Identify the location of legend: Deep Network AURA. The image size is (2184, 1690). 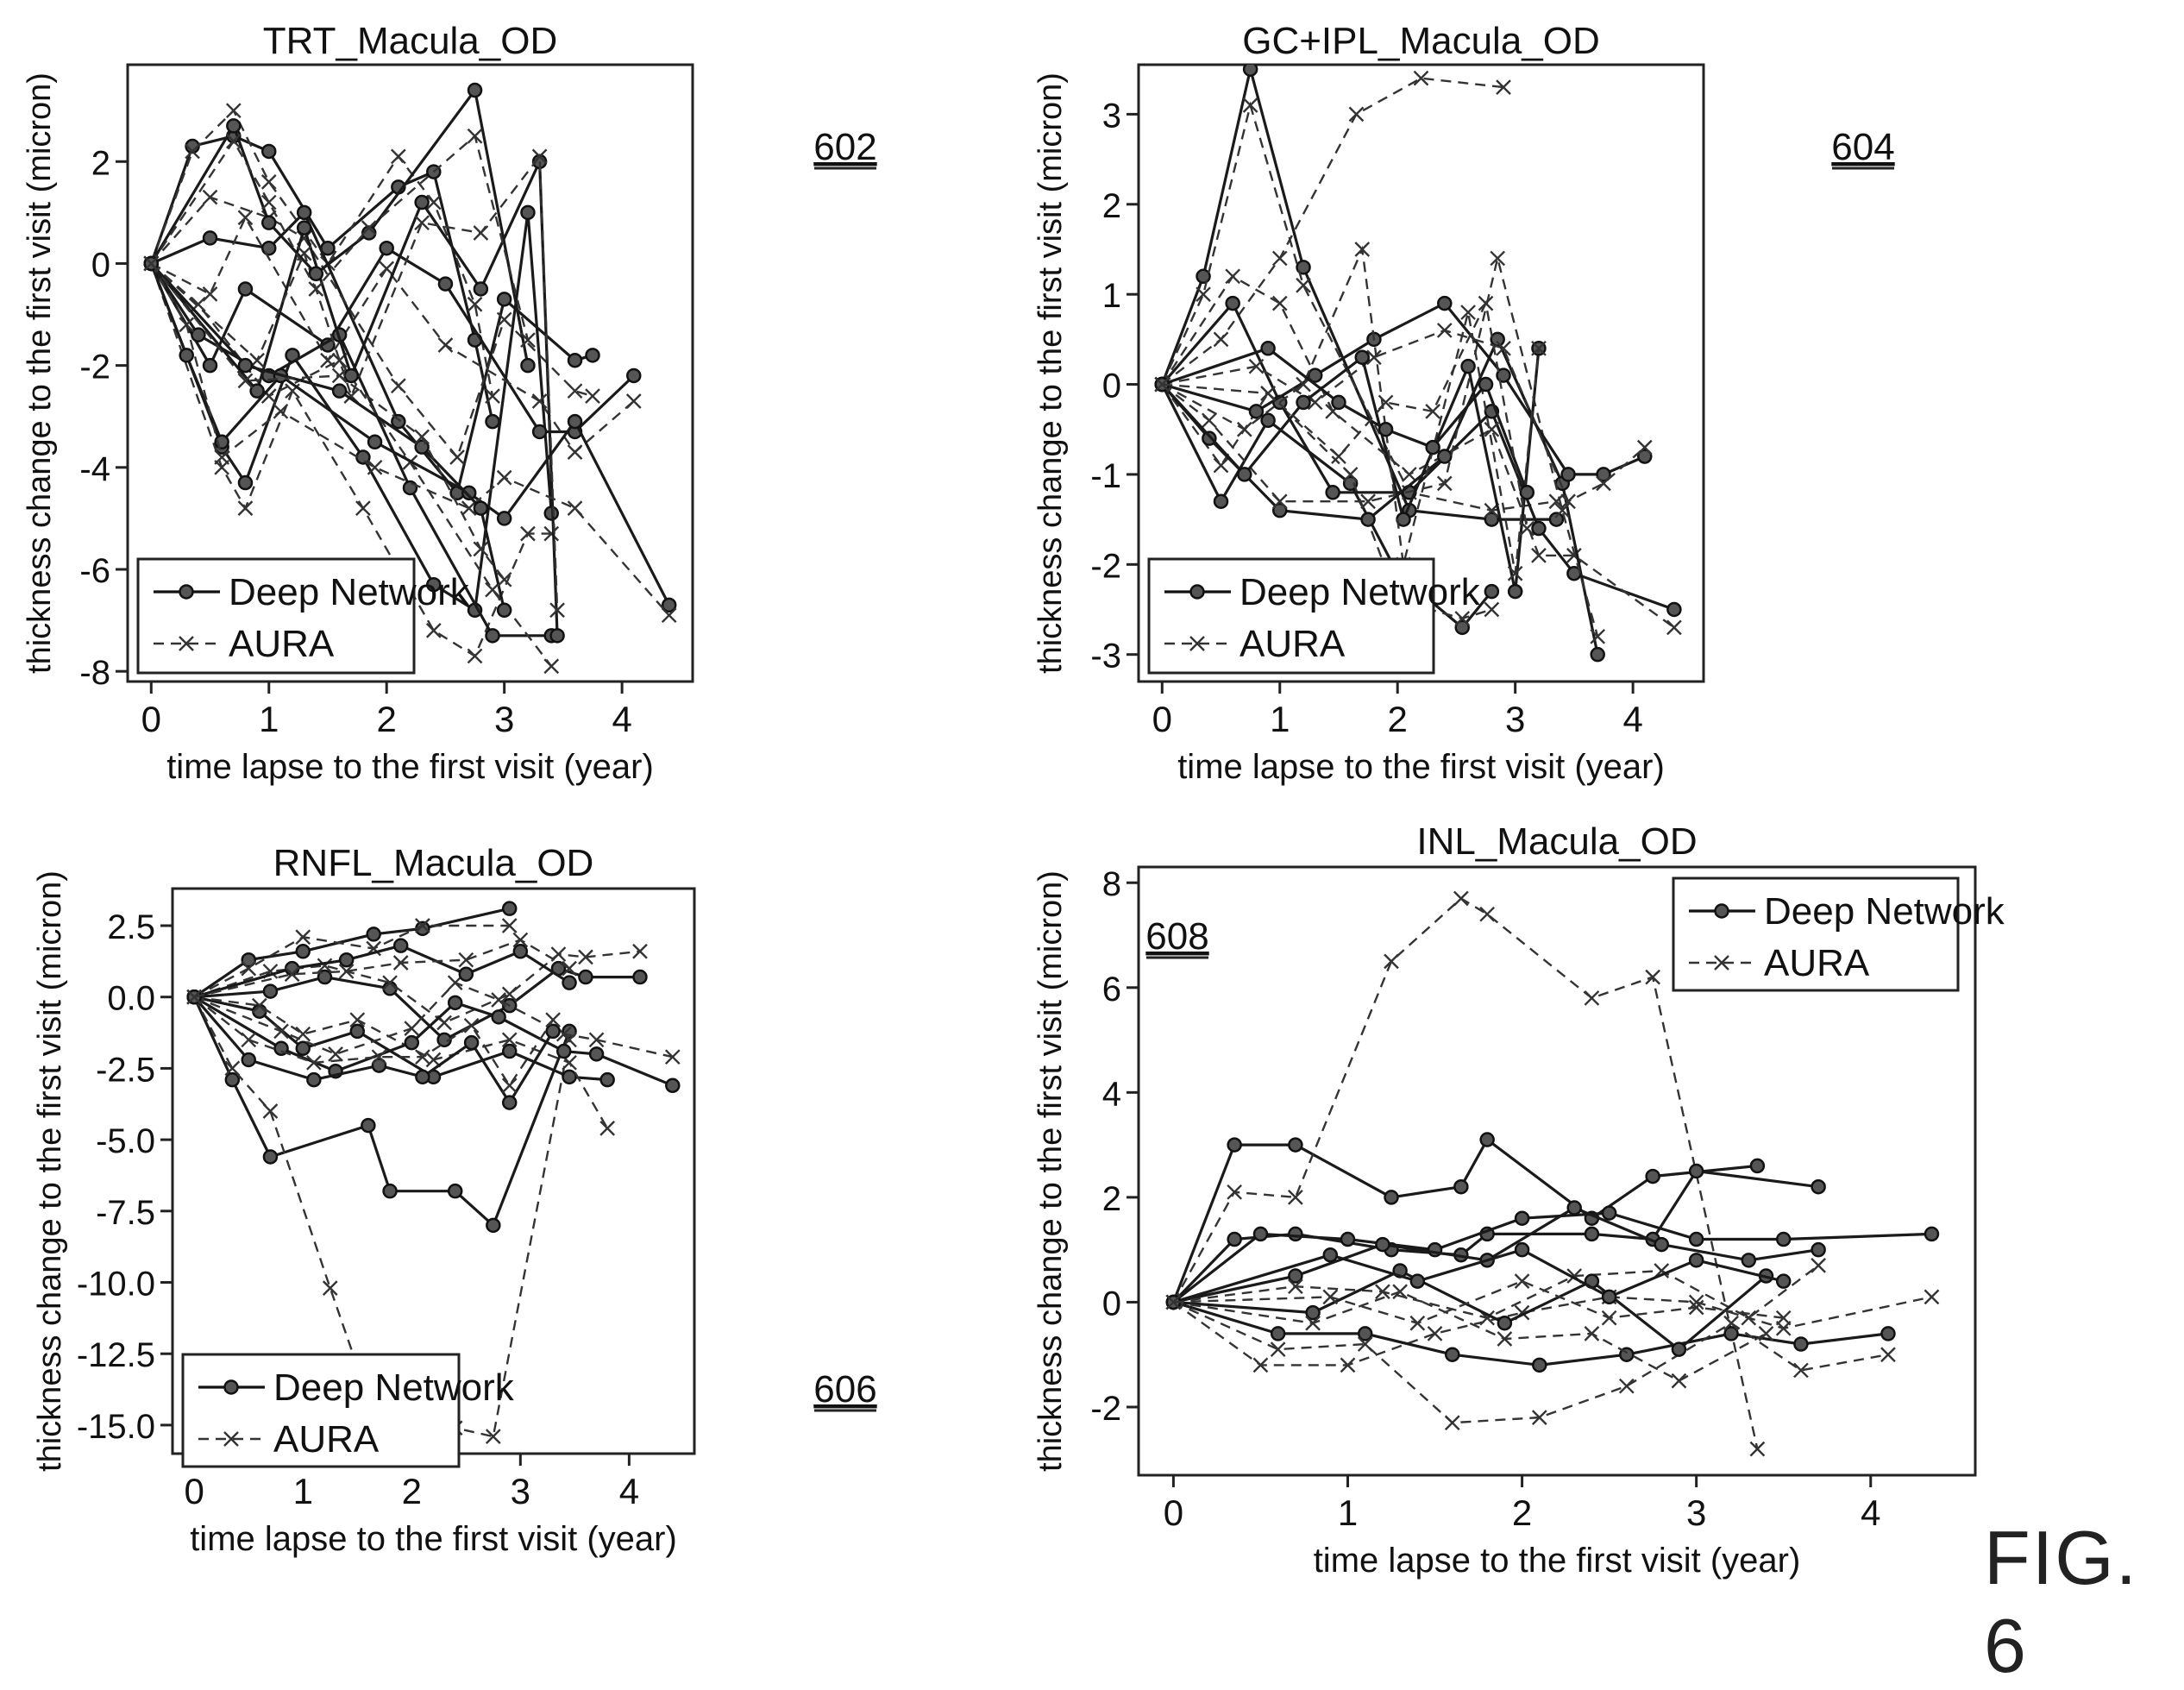
(1839, 934).